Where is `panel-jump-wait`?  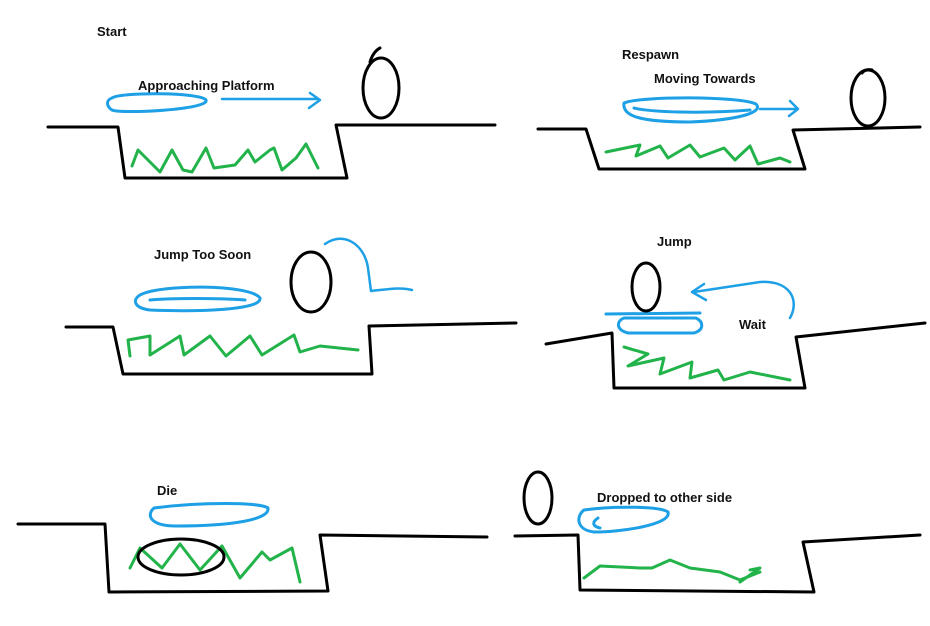
panel-jump-wait is located at coordinates (735, 325).